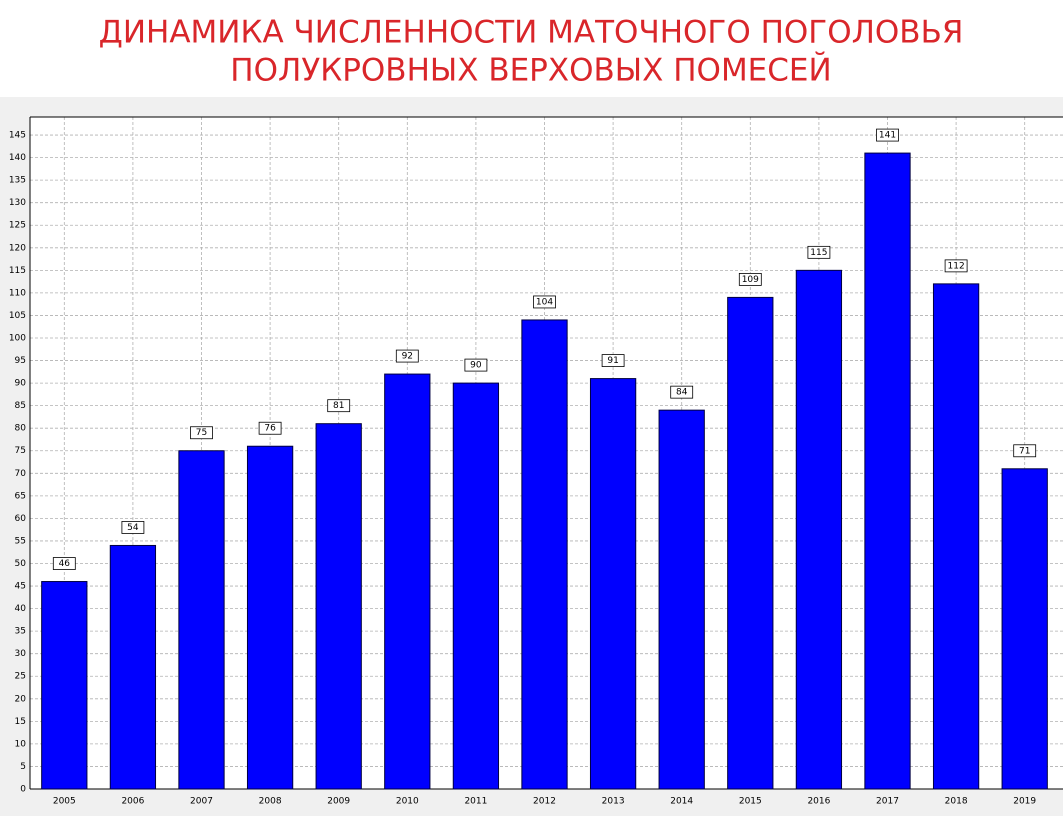  I want to click on value-label: 115, so click(818, 253).